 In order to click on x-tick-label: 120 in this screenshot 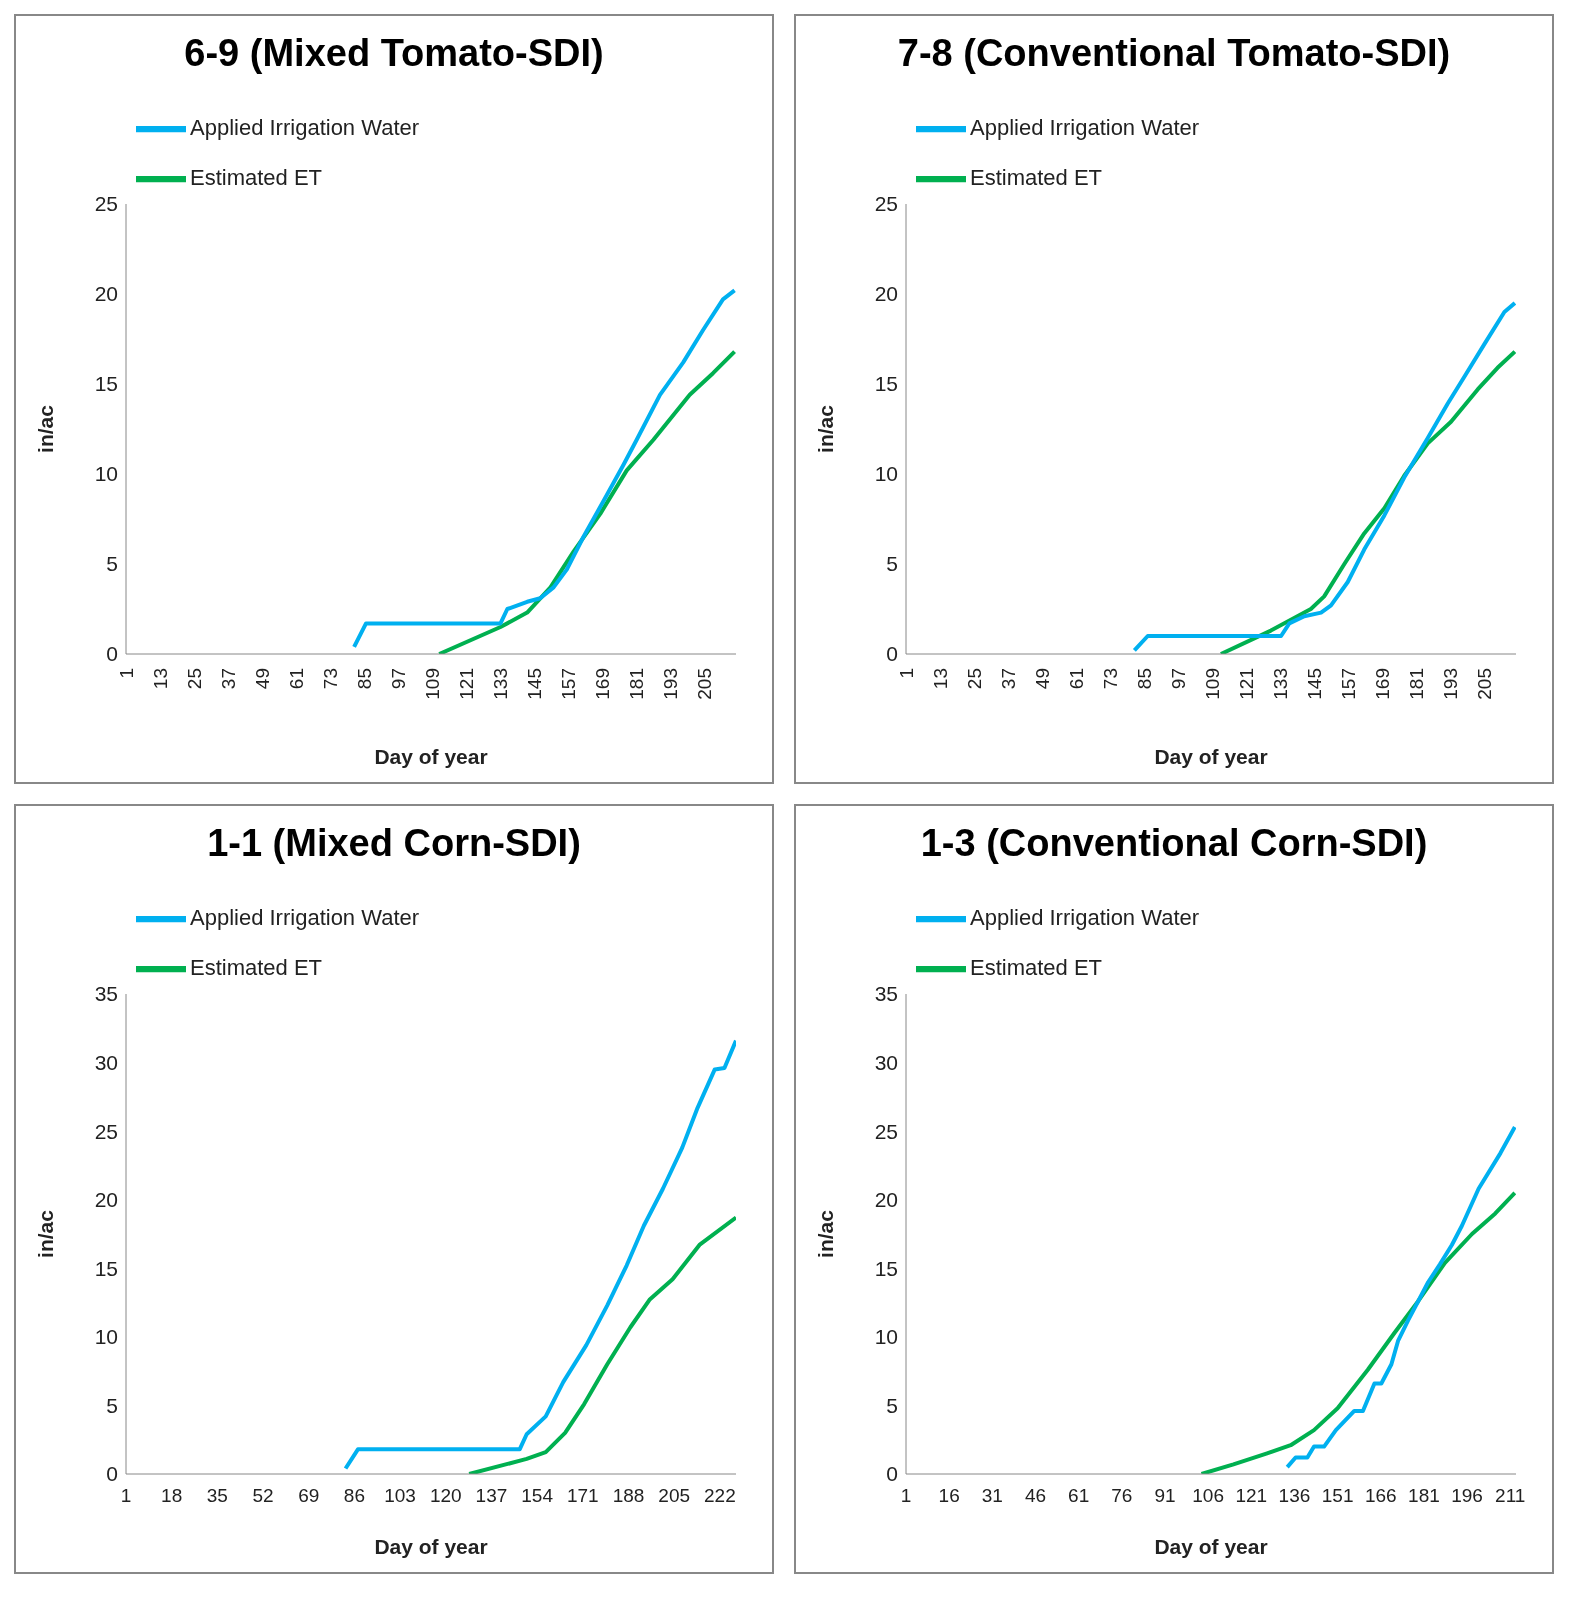, I will do `click(445, 1495)`.